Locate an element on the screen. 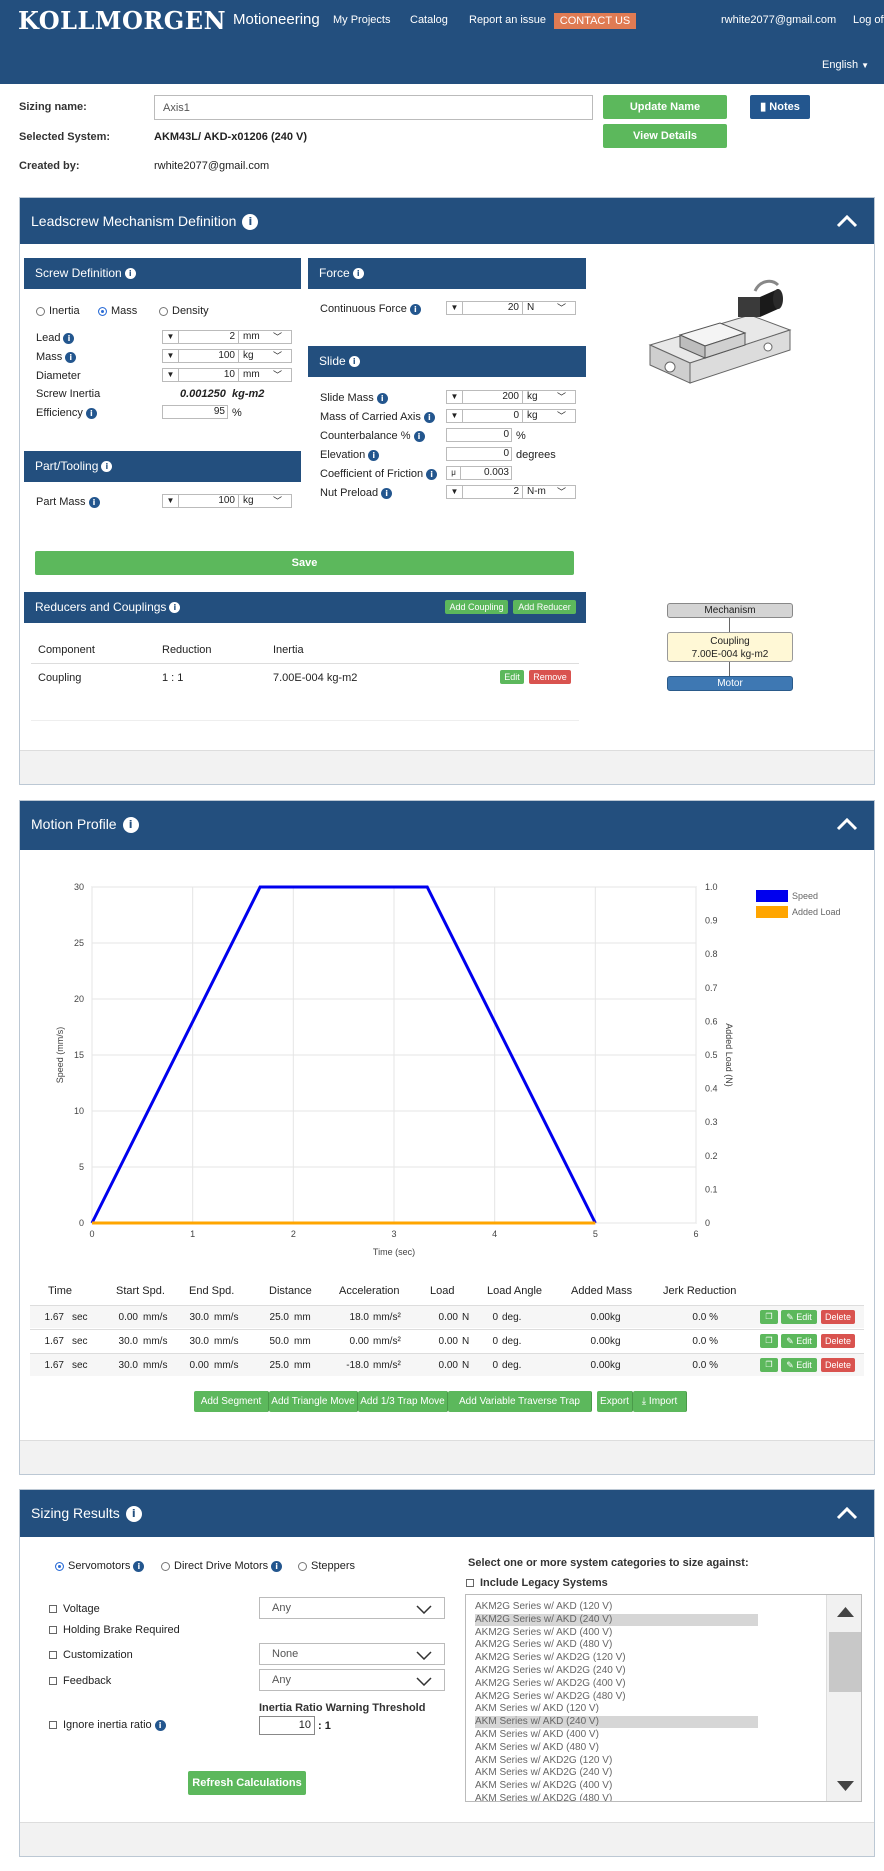 The height and width of the screenshot is (1871, 884). continuous-force-unit-select: N is located at coordinates (549, 308).